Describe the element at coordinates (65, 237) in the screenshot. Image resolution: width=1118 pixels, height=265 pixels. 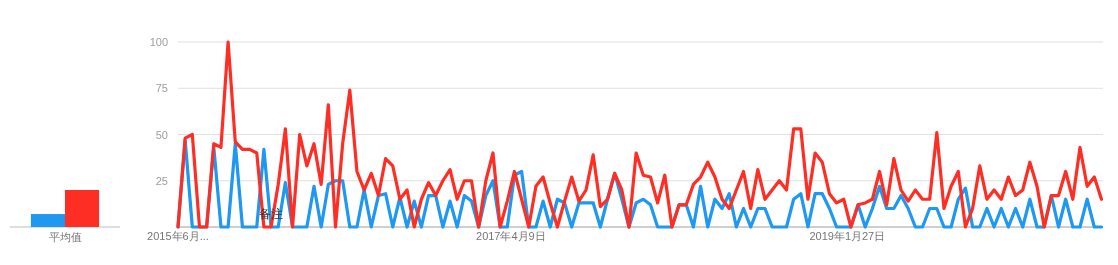
I see `x-tick-label: 平均值` at that location.